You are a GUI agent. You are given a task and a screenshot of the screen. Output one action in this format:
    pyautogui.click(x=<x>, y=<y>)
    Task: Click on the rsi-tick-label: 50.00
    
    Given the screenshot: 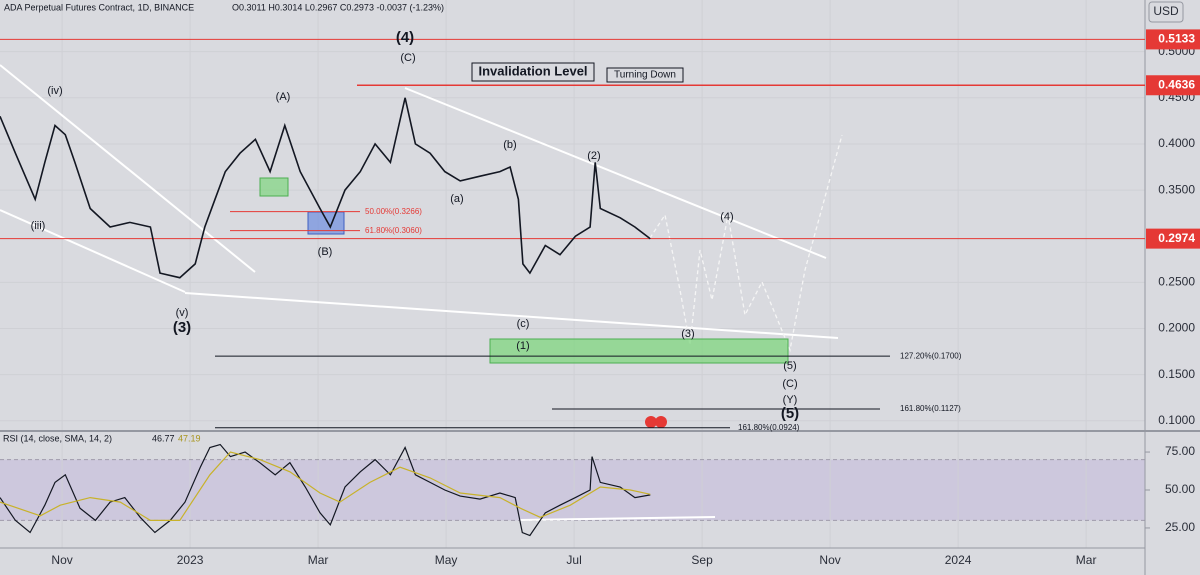 What is the action you would take?
    pyautogui.click(x=1180, y=489)
    